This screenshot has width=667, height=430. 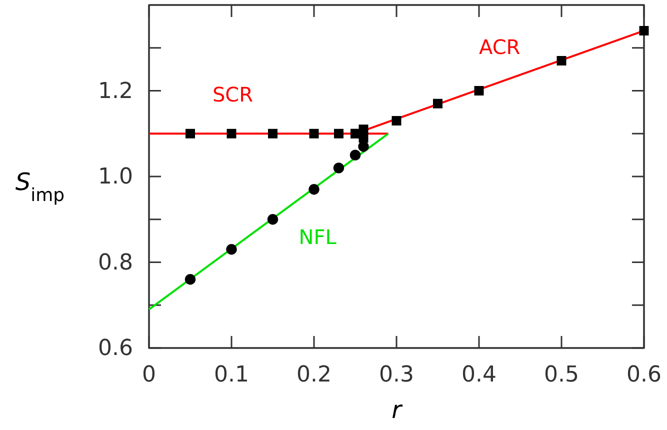 I want to click on series-label: SCR, so click(x=233, y=94).